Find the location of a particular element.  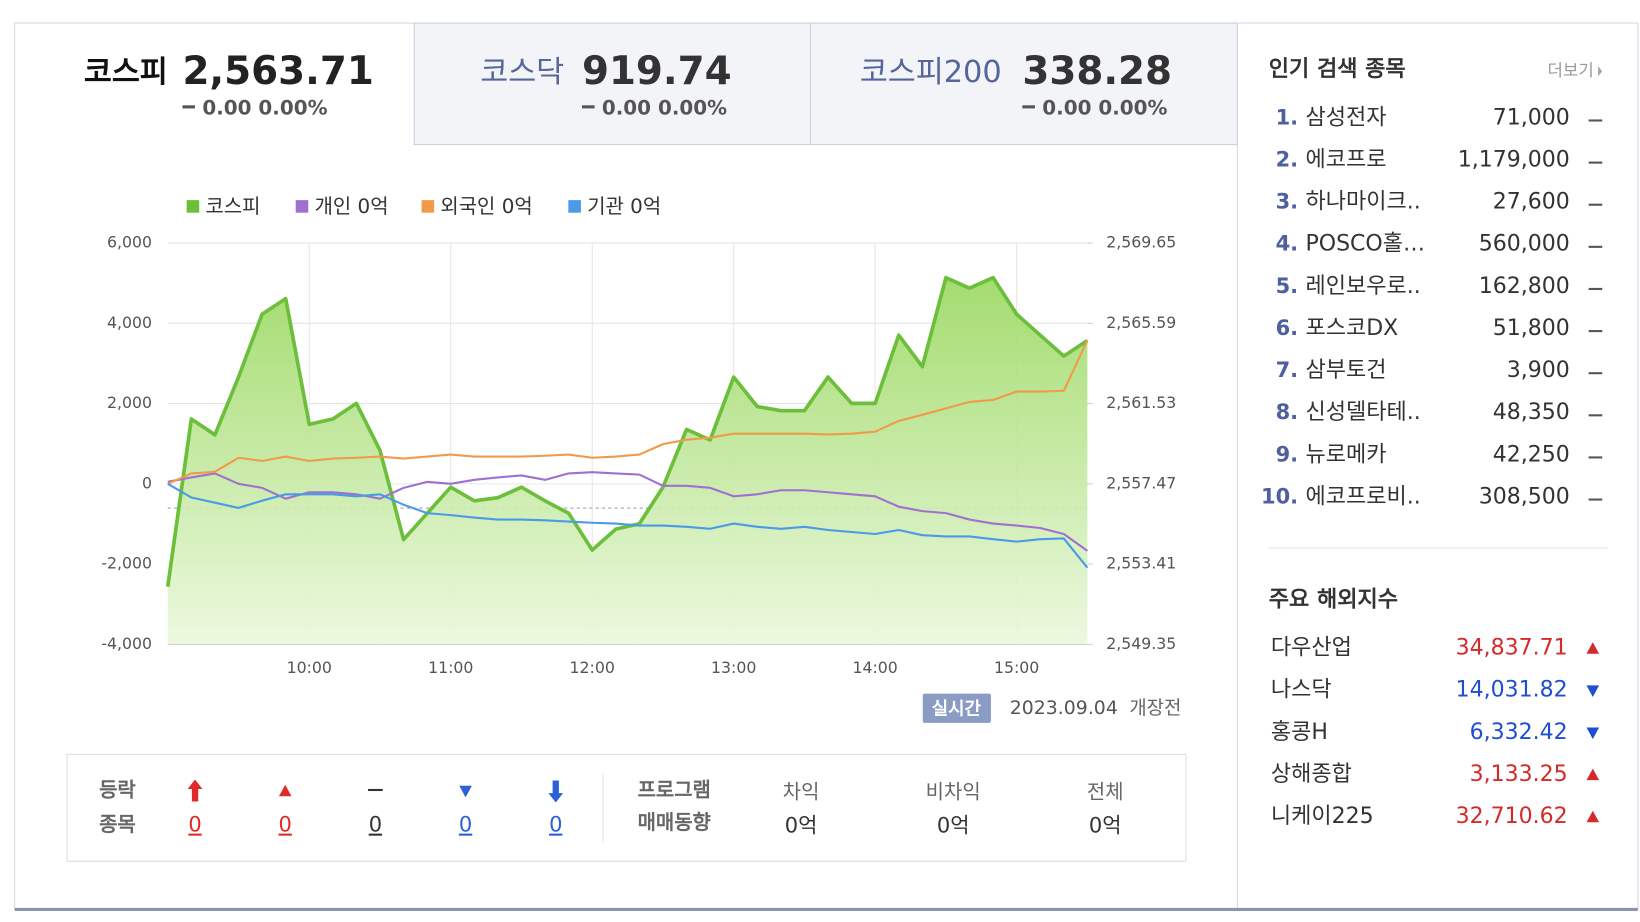

rank: 9. is located at coordinates (1287, 454).